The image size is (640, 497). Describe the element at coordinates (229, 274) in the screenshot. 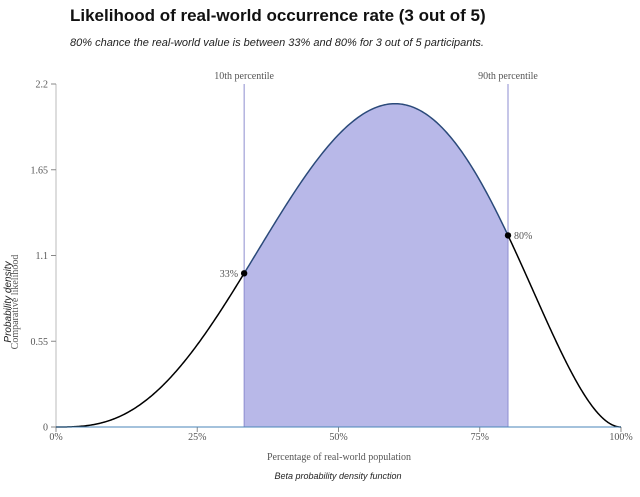

I see `point-label: 33%` at that location.